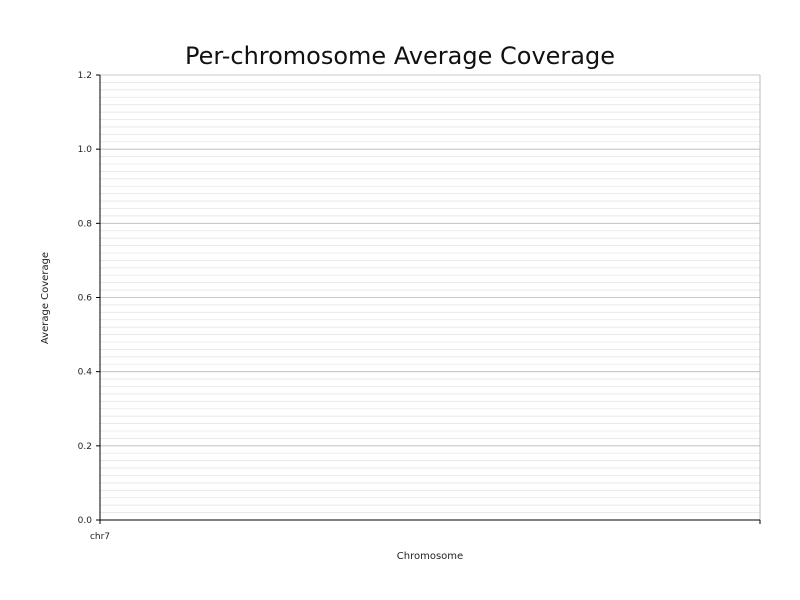 The height and width of the screenshot is (600, 800). Describe the element at coordinates (85, 76) in the screenshot. I see `y-tick-label: 1.2` at that location.